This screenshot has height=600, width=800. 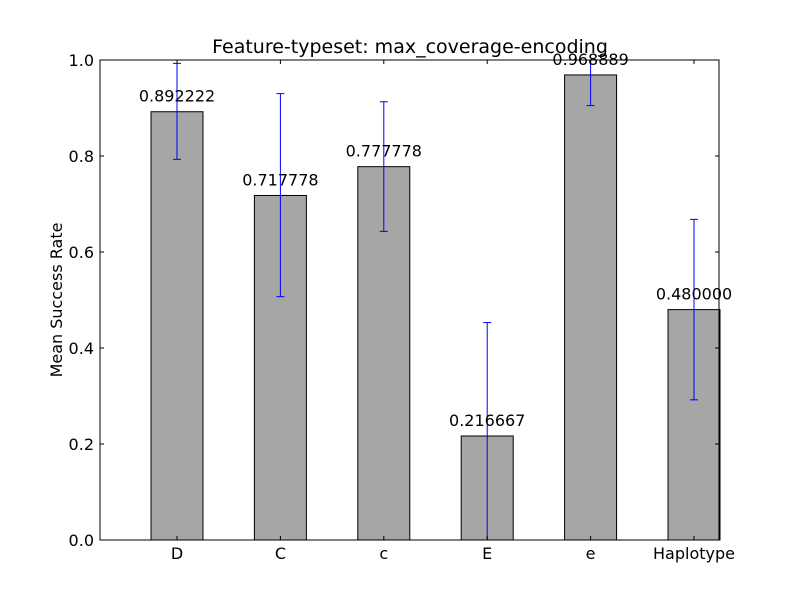 I want to click on data-label-C: 0.717778, so click(x=280, y=179).